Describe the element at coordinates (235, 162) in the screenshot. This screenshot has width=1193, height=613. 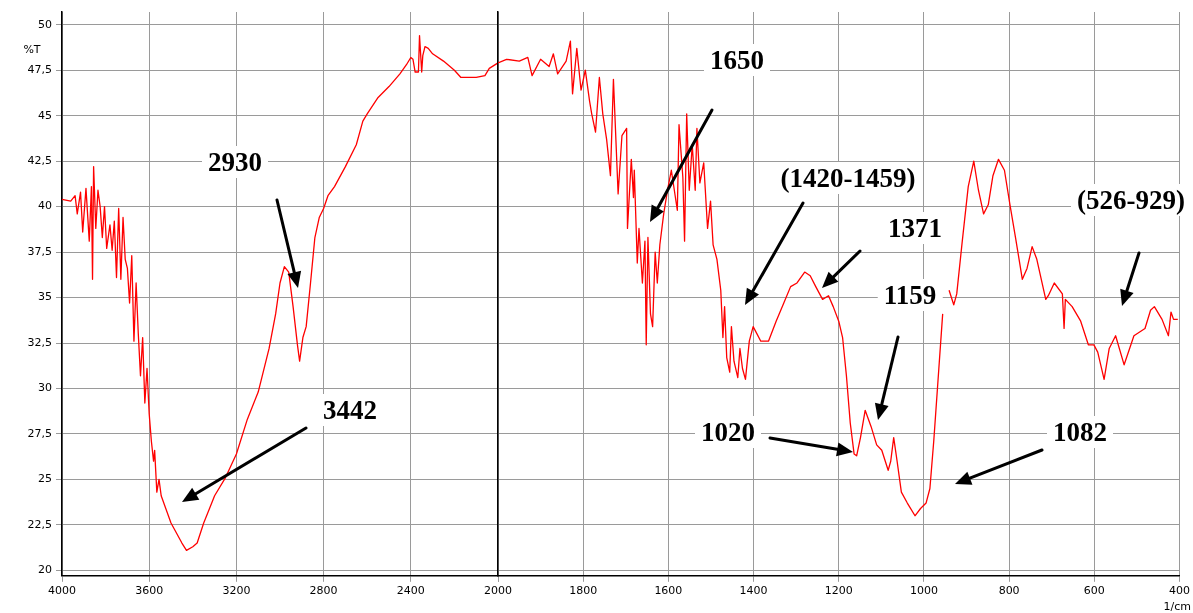
I see `annotation: 2930` at that location.